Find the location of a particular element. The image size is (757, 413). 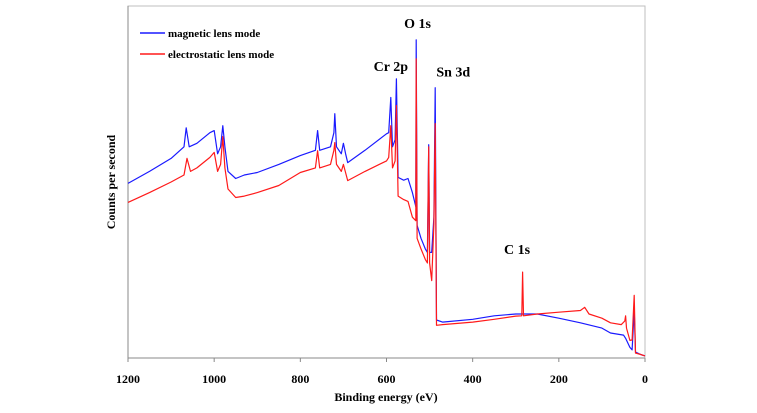

peak-label: Sn 3d is located at coordinates (453, 72).